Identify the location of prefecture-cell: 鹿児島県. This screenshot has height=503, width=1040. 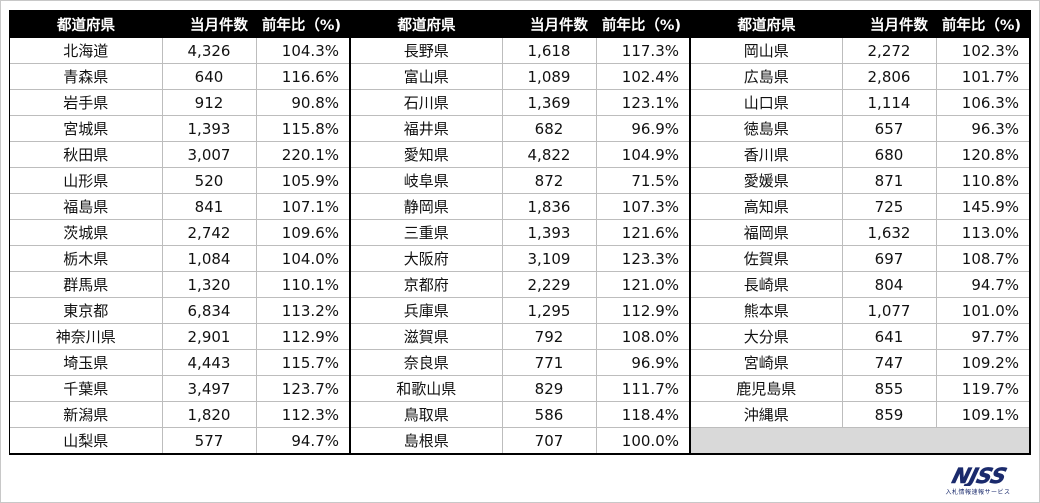
(766, 388).